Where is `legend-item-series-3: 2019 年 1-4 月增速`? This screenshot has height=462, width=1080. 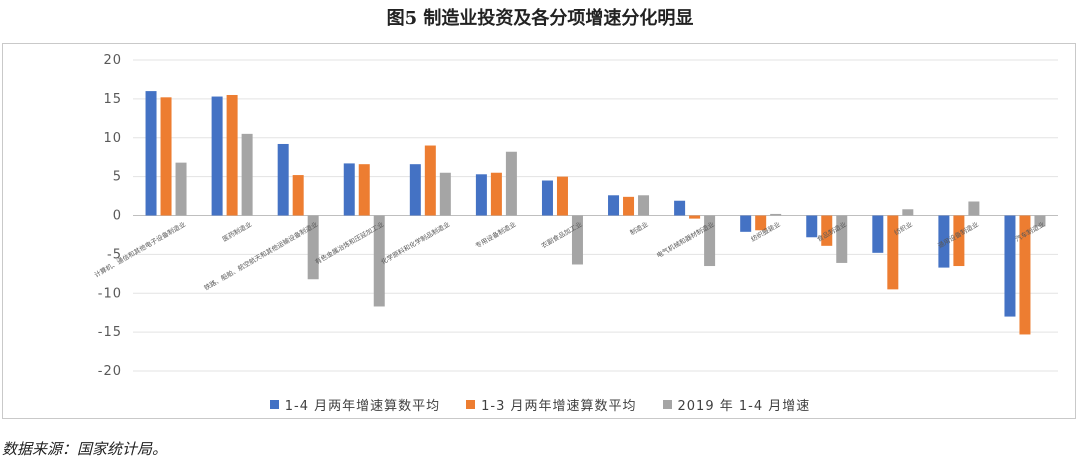 legend-item-series-3: 2019 年 1-4 月增速 is located at coordinates (736, 404).